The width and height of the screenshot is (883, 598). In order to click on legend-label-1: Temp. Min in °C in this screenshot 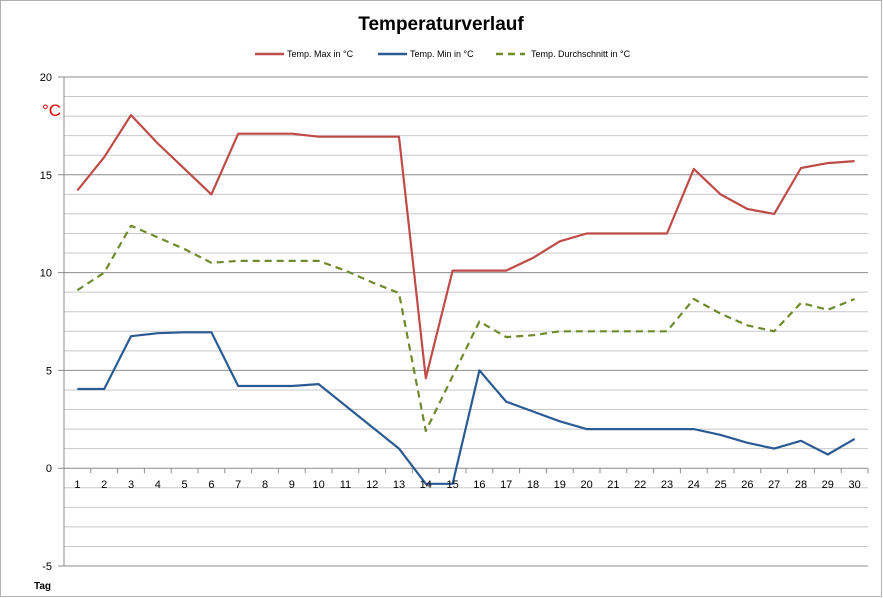, I will do `click(442, 54)`.